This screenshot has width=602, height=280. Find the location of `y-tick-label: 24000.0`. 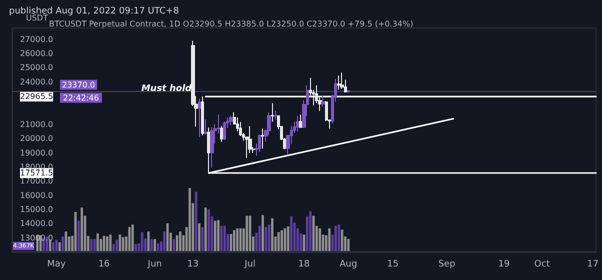

y-tick-label: 24000.0 is located at coordinates (37, 81).